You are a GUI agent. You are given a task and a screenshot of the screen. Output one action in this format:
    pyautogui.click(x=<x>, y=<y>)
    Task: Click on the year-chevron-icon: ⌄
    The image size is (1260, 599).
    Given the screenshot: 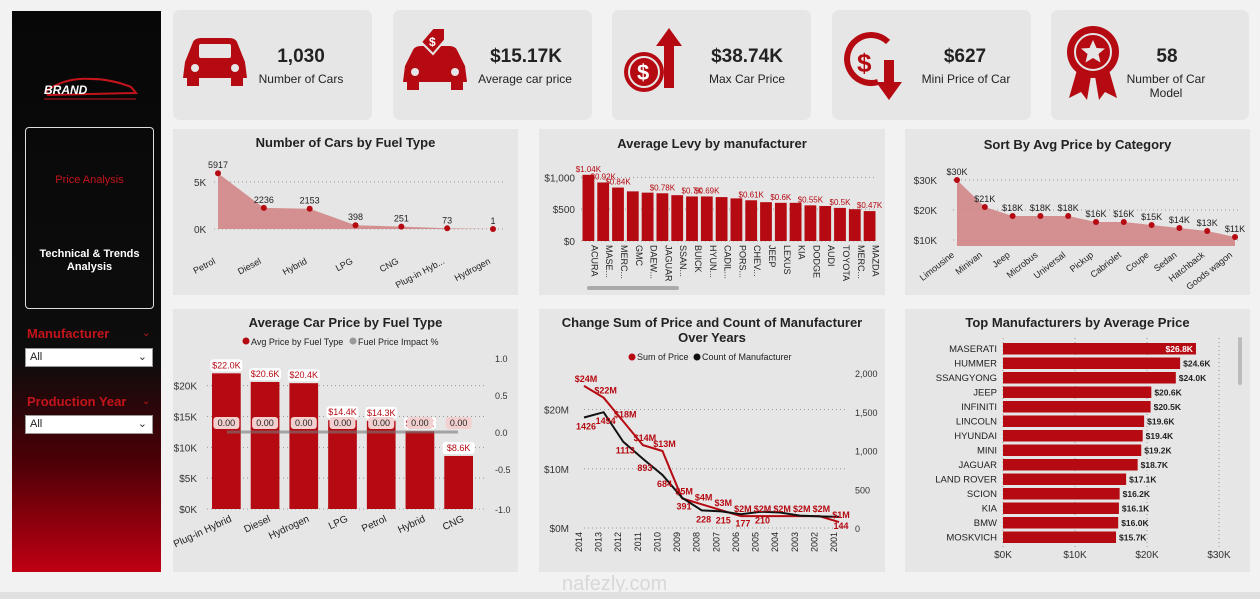 What is the action you would take?
    pyautogui.click(x=146, y=401)
    